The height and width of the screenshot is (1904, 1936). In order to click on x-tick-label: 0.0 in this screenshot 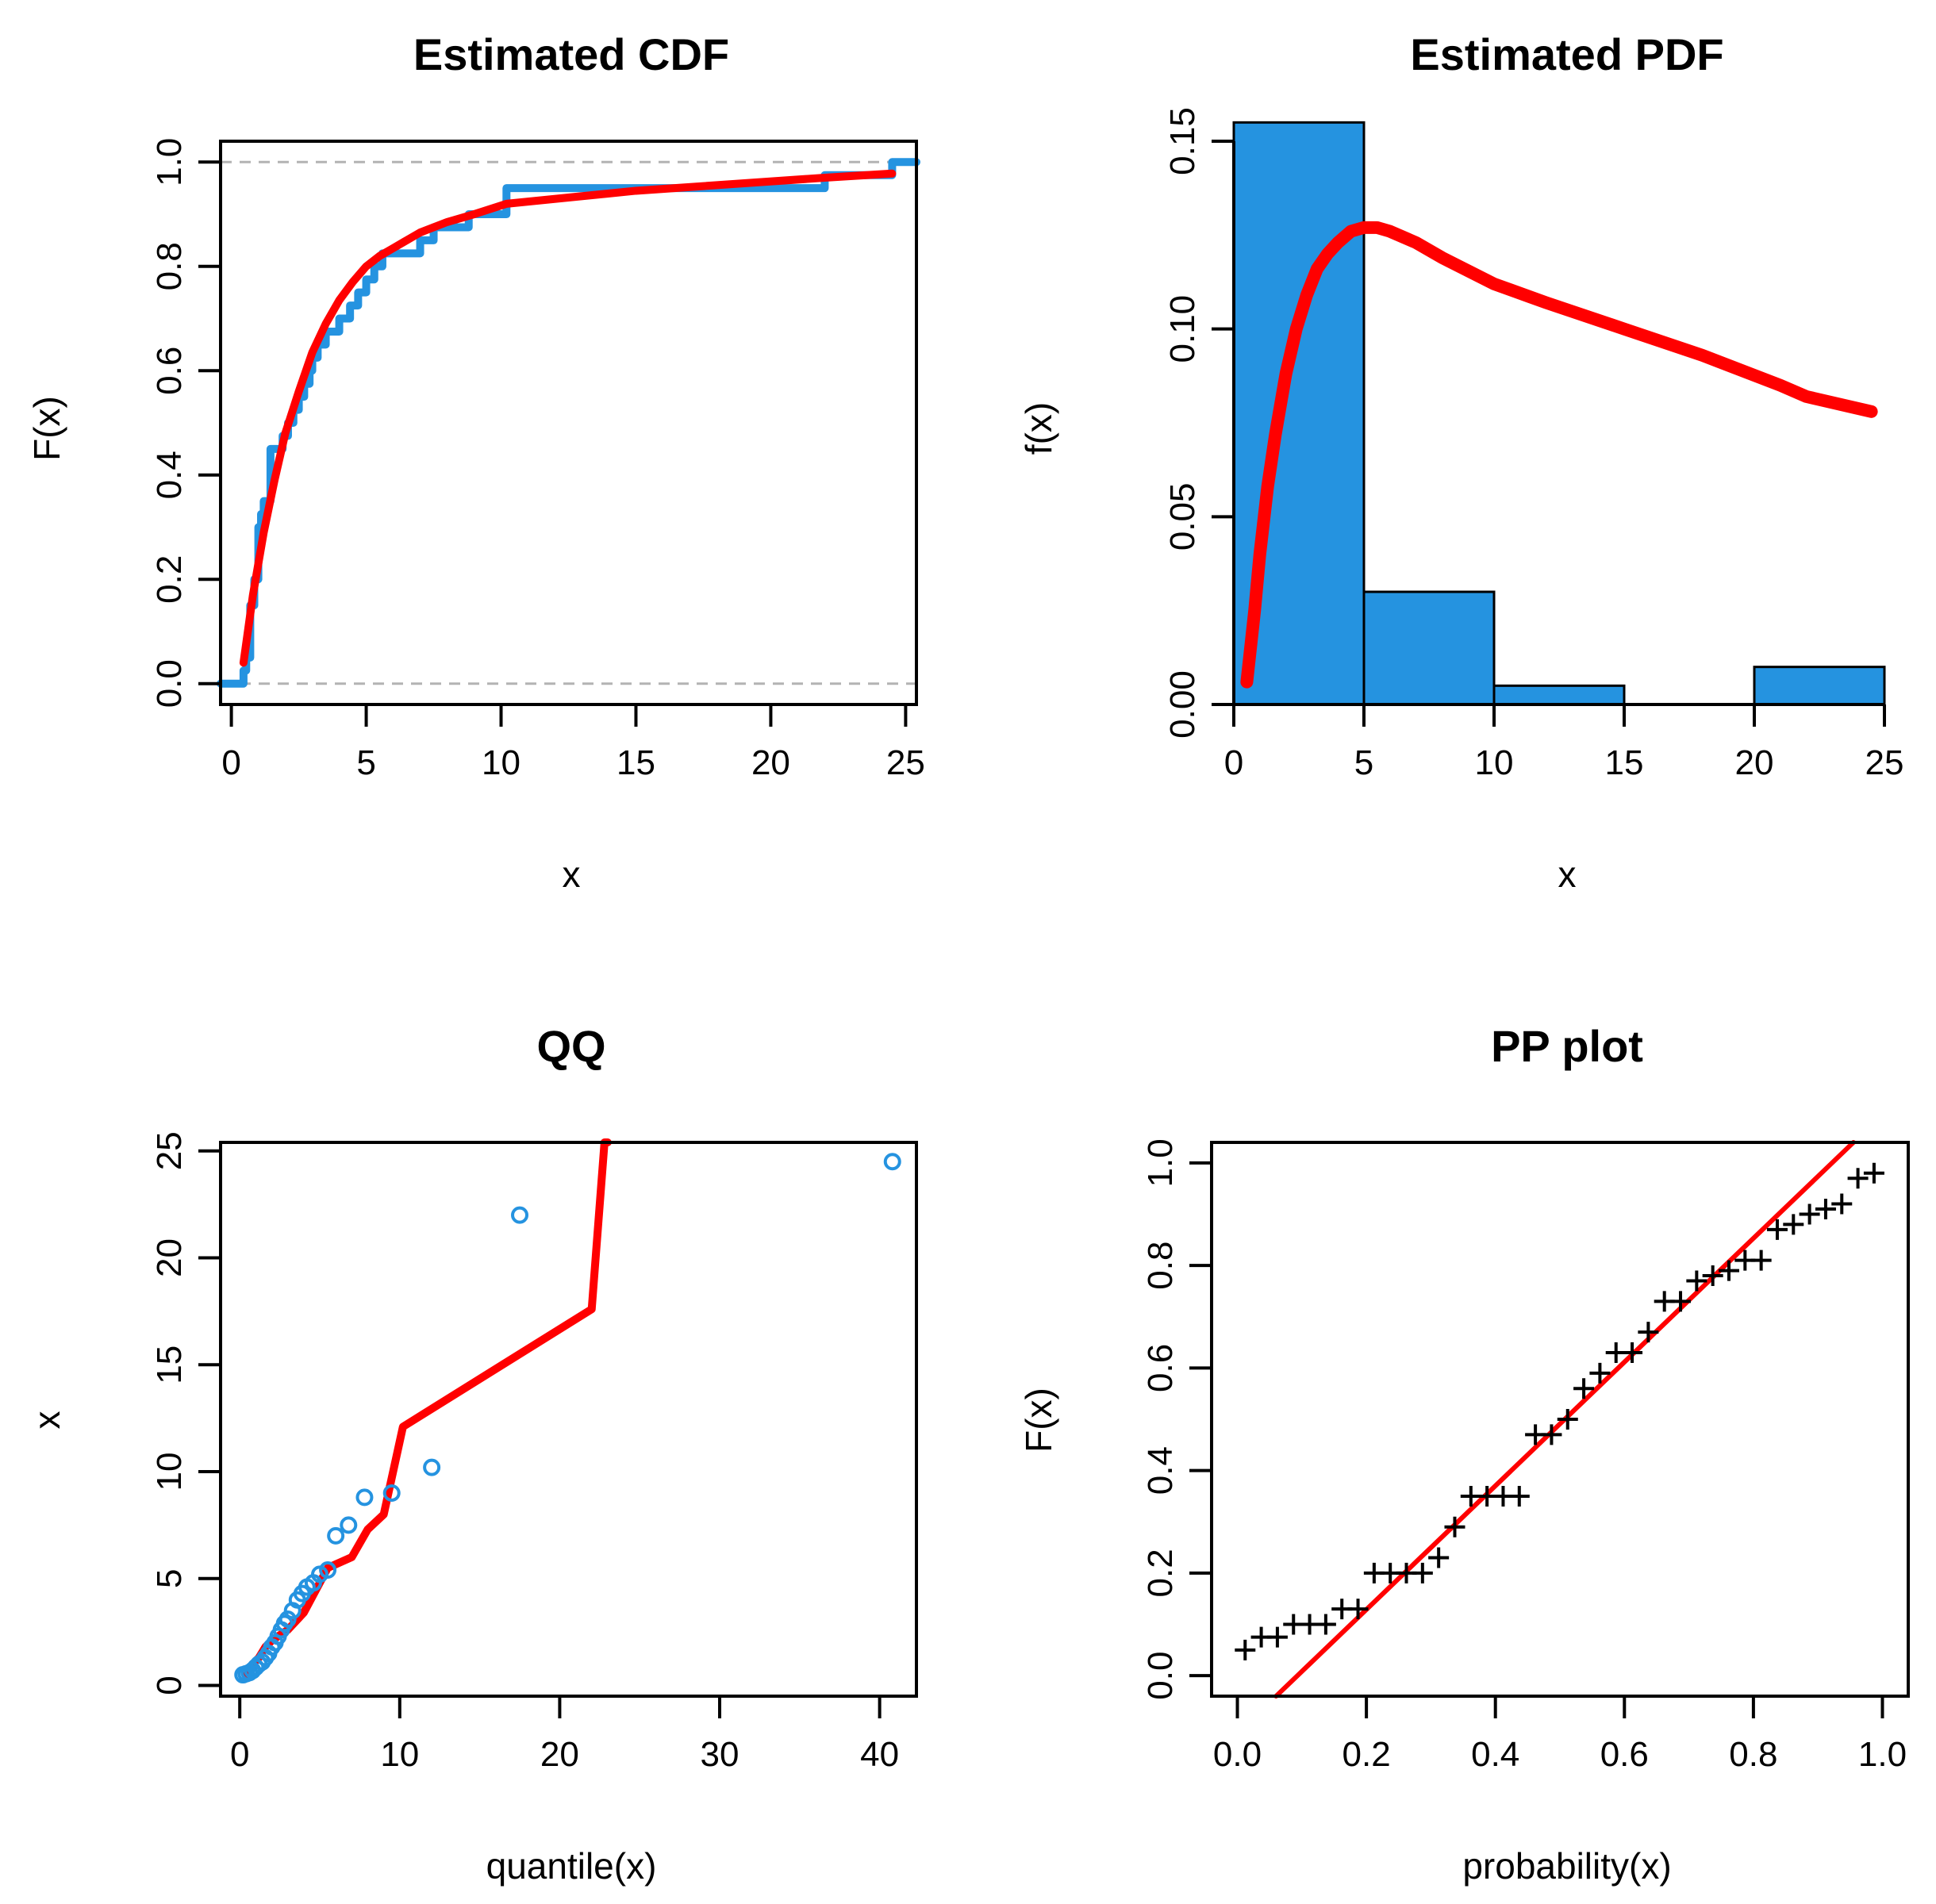, I will do `click(1237, 1754)`.